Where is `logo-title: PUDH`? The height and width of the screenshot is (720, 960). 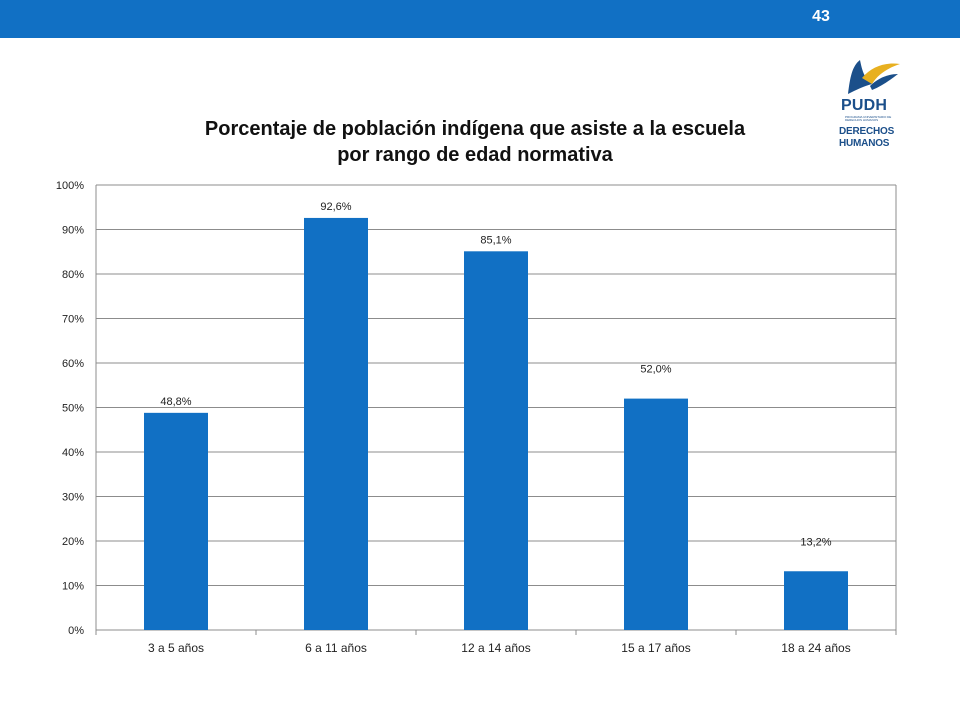
logo-title: PUDH is located at coordinates (864, 105).